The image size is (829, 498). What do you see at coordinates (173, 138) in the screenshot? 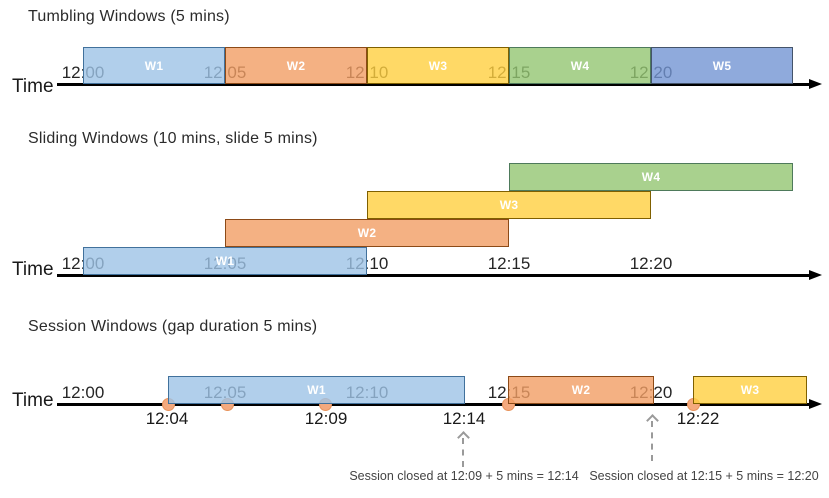
I see `sliding-section-title: Sliding Windows (10 mins, slide 5 mins)` at bounding box center [173, 138].